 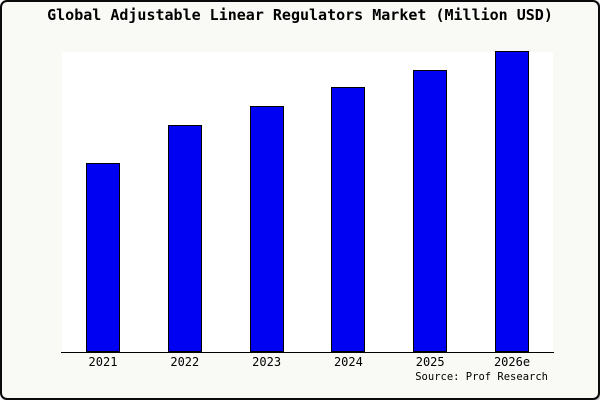 I want to click on x-tick-label-2024: 2024, so click(x=348, y=362).